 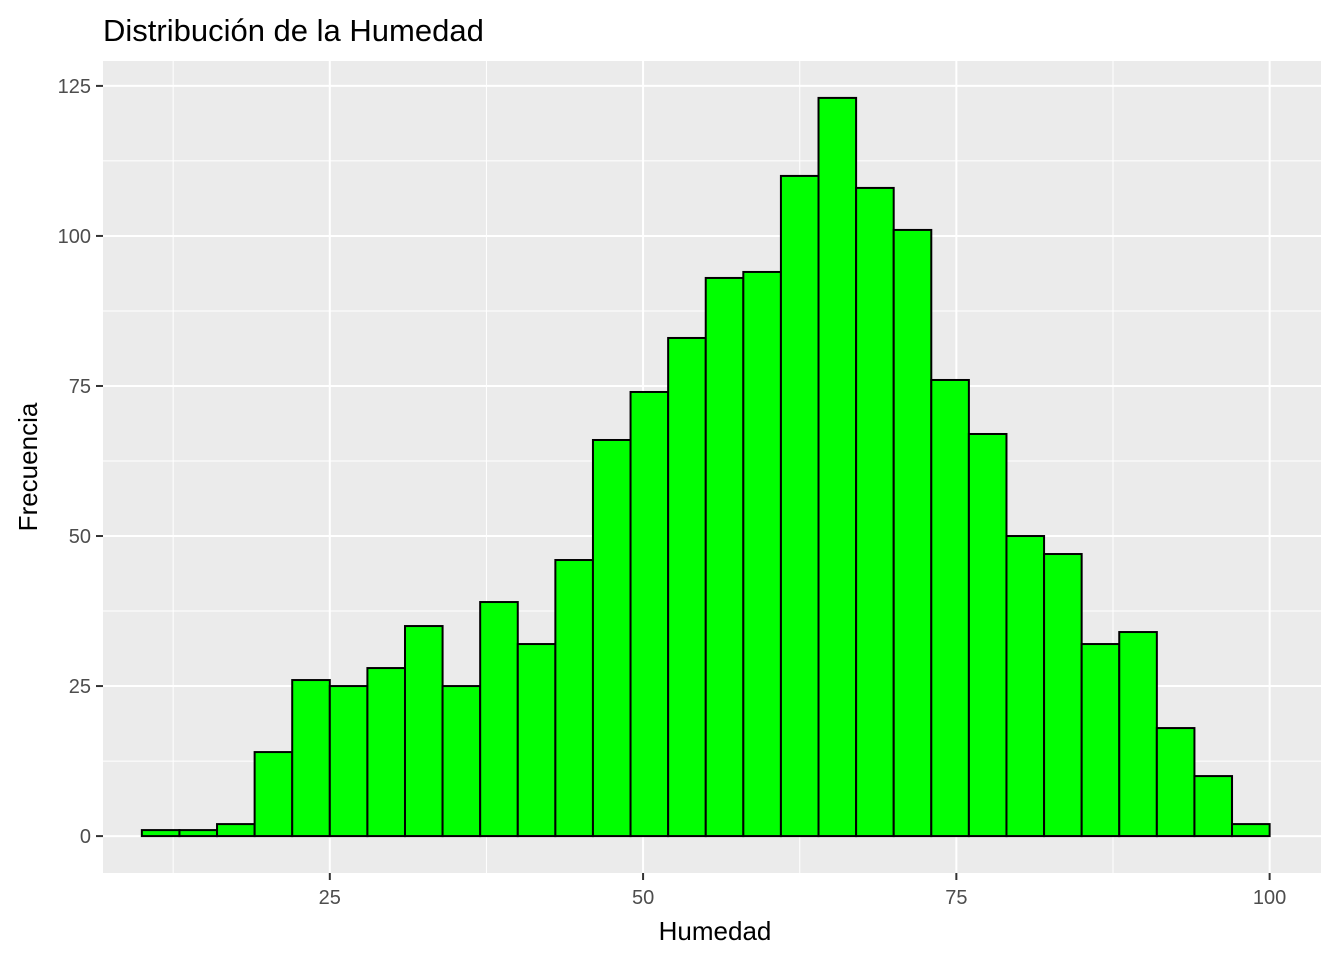 I want to click on x-tick-label: 100, so click(x=1269, y=898).